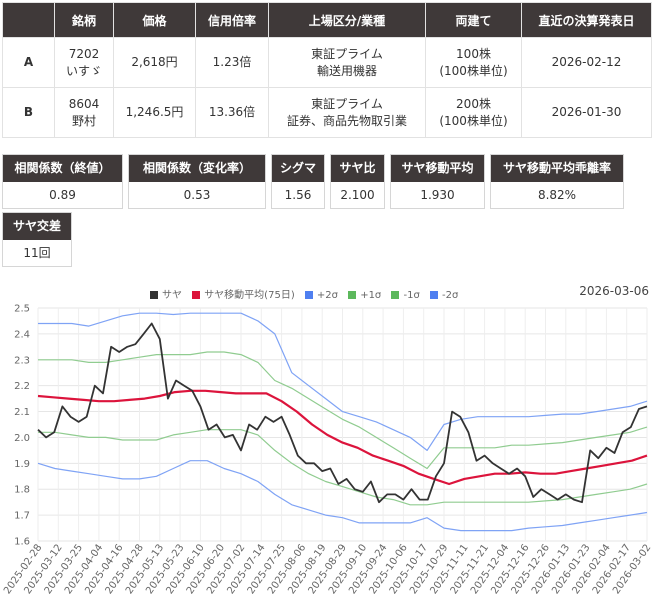 Image resolution: width=653 pixels, height=608 pixels. What do you see at coordinates (22, 516) in the screenshot?
I see `y-tick-label: 1.7` at bounding box center [22, 516].